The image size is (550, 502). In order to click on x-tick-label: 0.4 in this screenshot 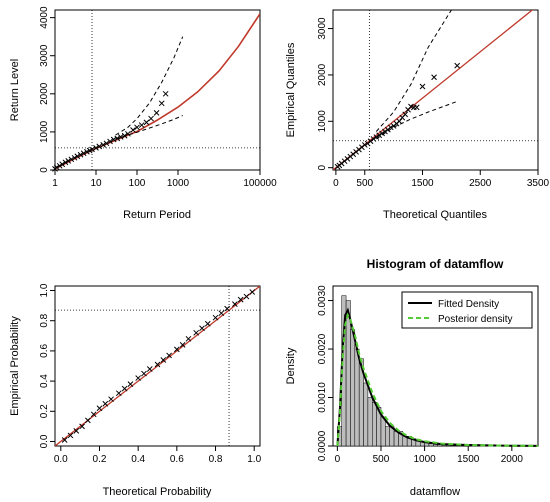, I will do `click(138, 459)`.